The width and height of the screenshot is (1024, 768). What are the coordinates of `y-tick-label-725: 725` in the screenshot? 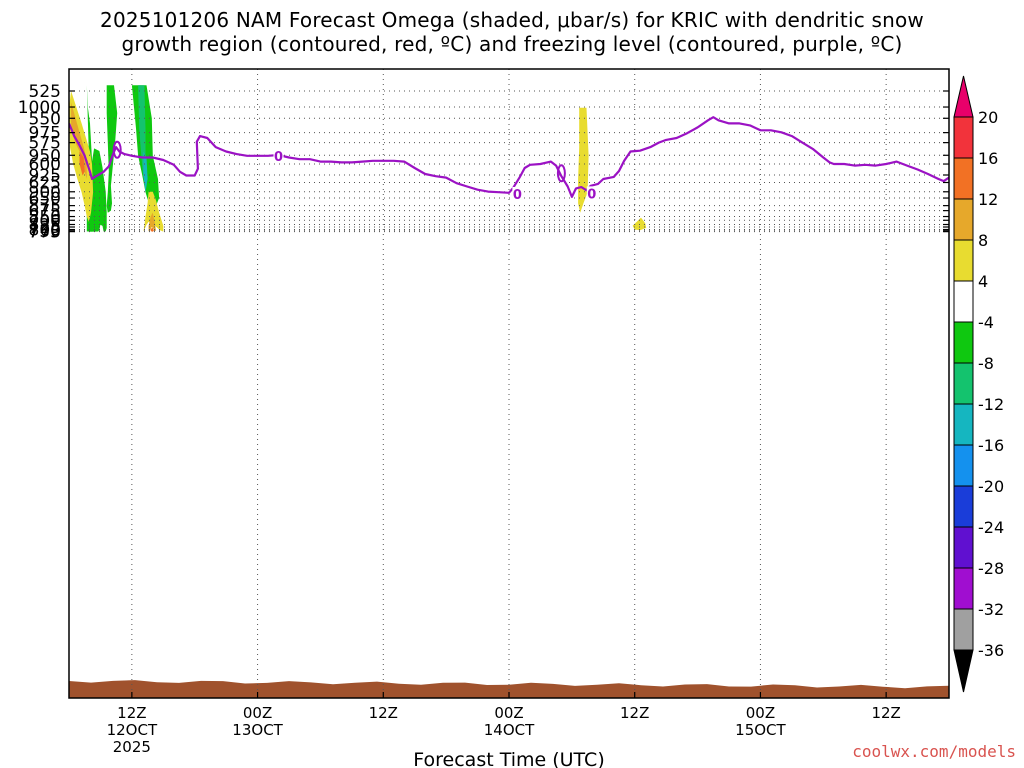 It's located at (45, 228).